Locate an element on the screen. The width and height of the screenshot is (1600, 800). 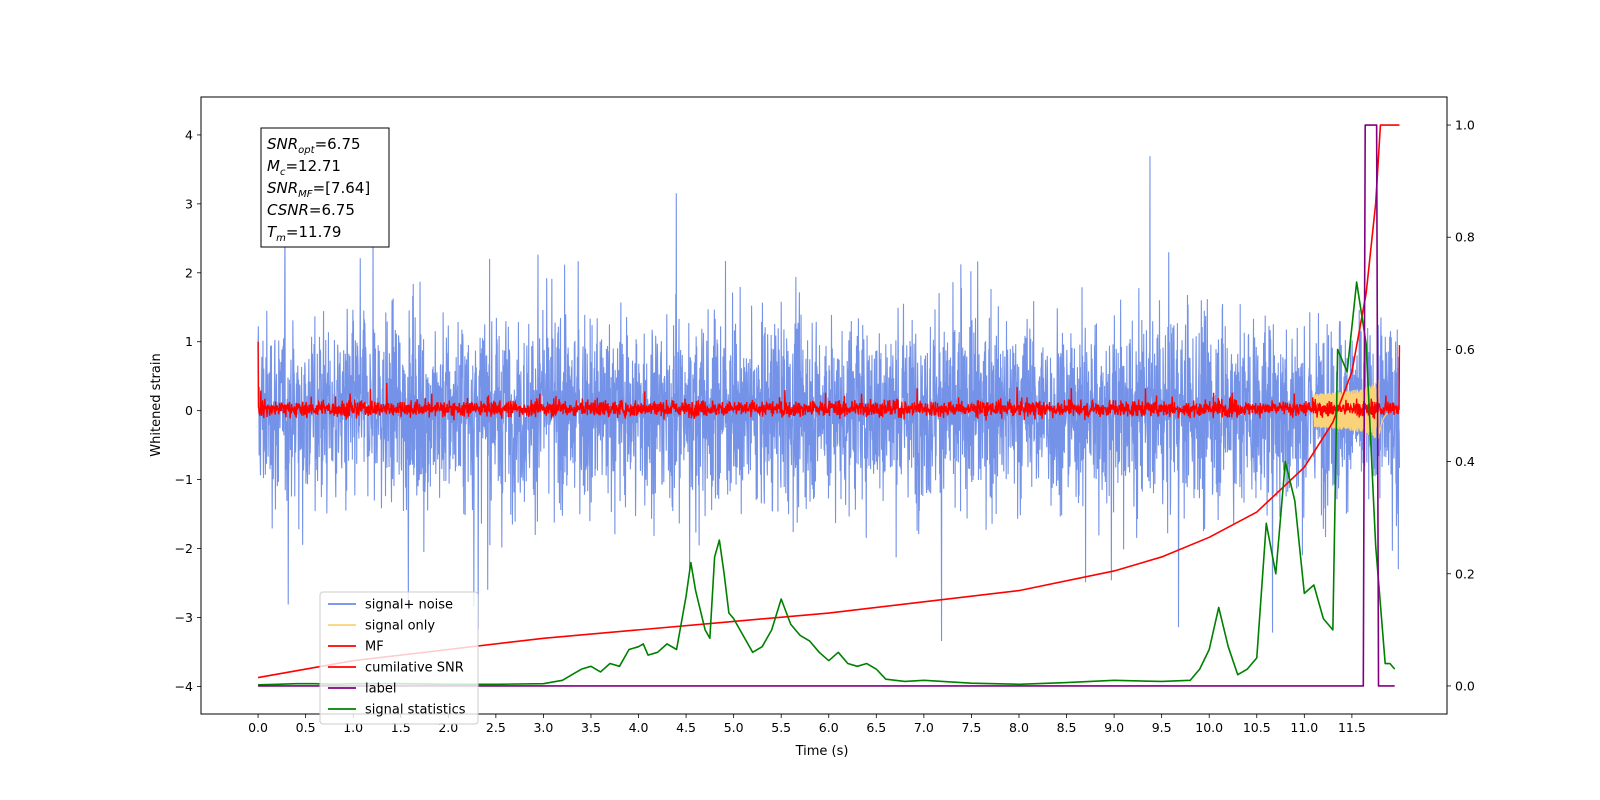
x-tick-label: 4.0 is located at coordinates (639, 727).